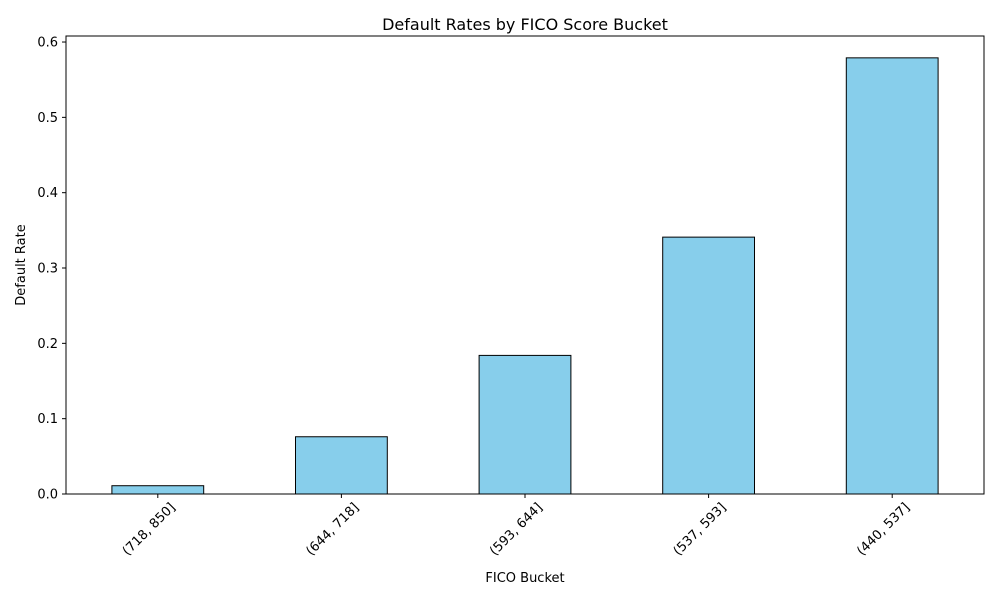 This screenshot has height=600, width=1000. Describe the element at coordinates (149, 529) in the screenshot. I see `x-tick-label-1: (718, 850]` at that location.